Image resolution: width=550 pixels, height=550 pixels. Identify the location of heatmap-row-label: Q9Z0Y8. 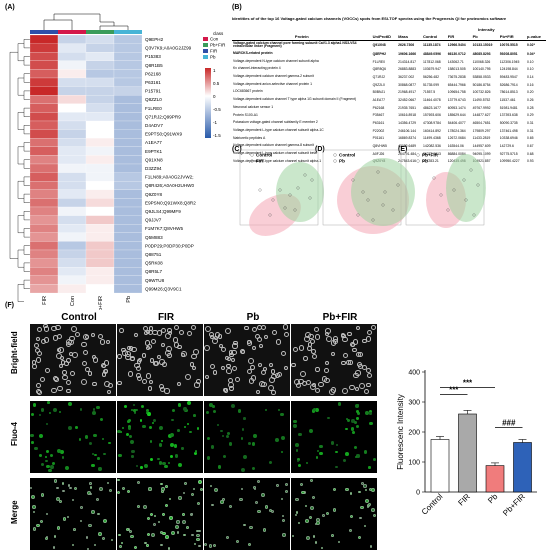
(154, 194).